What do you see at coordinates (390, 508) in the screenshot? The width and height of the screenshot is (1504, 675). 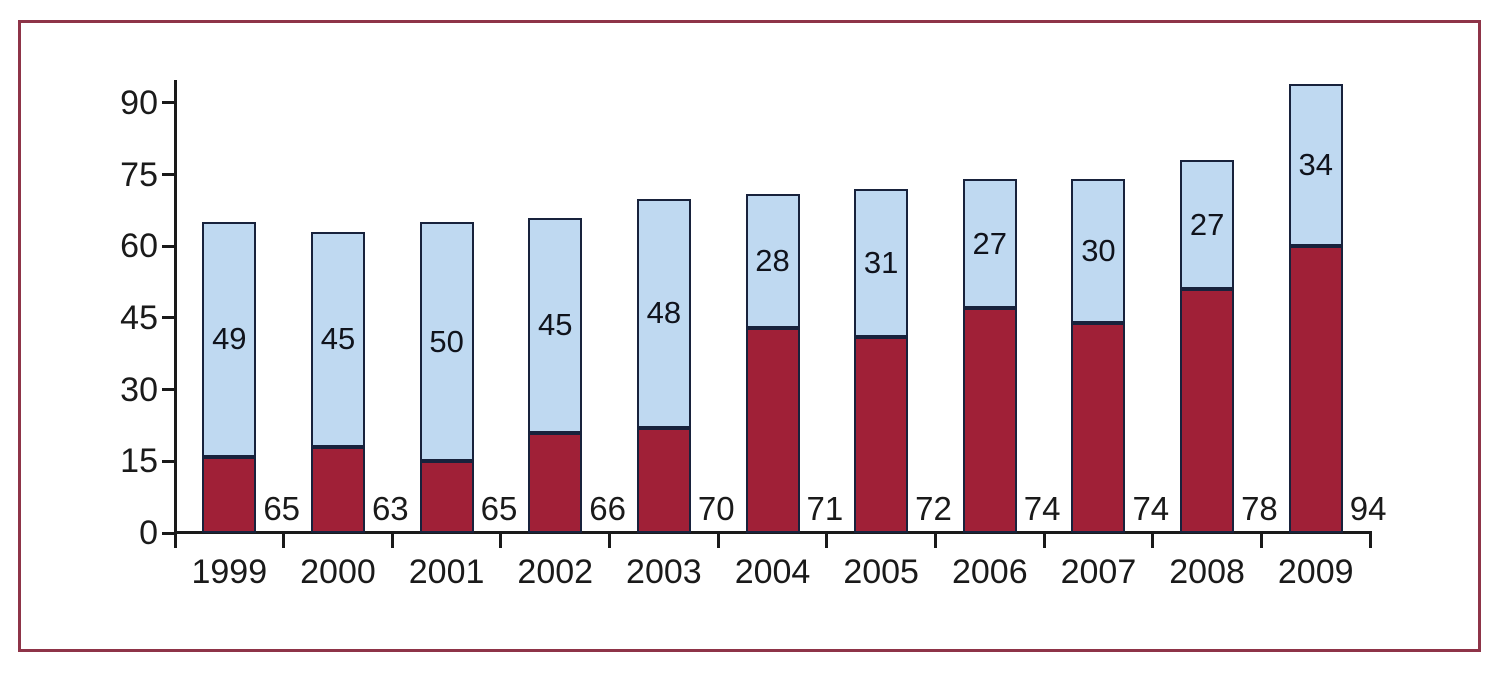 I see `bar-total-label: 63` at bounding box center [390, 508].